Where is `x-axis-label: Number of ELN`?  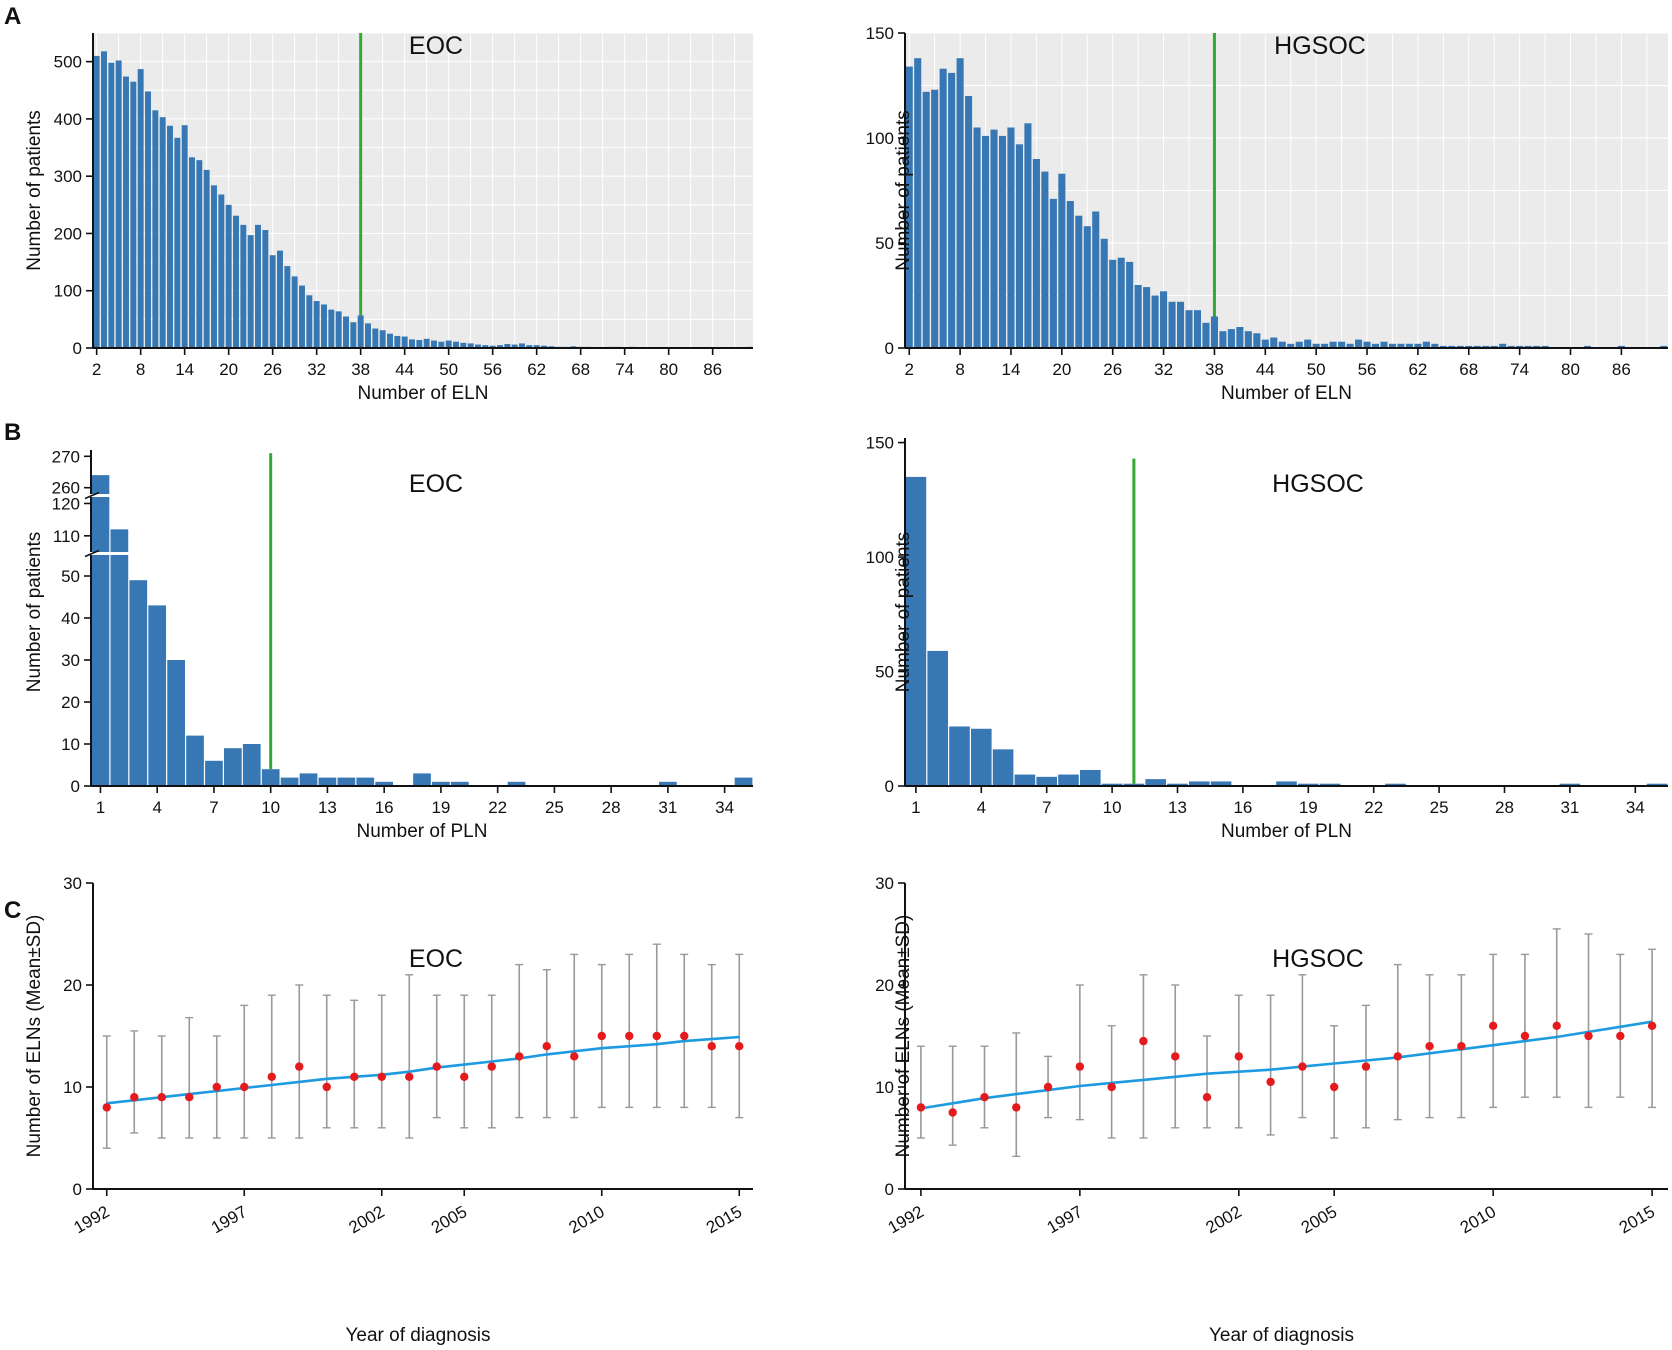
x-axis-label: Number of ELN is located at coordinates (423, 393).